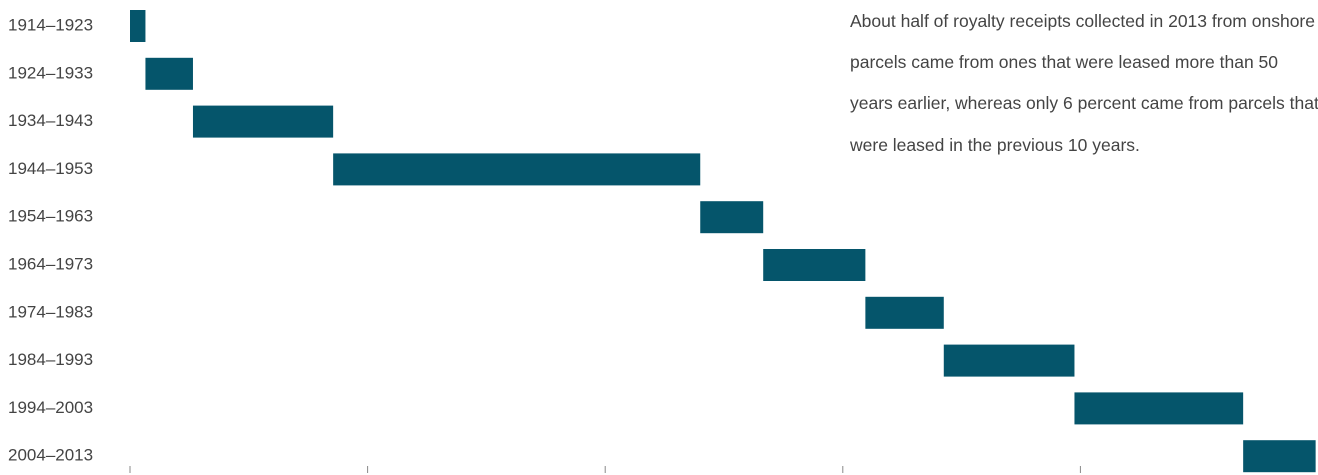  I want to click on y-tick-label: 1954–1963, so click(50, 216).